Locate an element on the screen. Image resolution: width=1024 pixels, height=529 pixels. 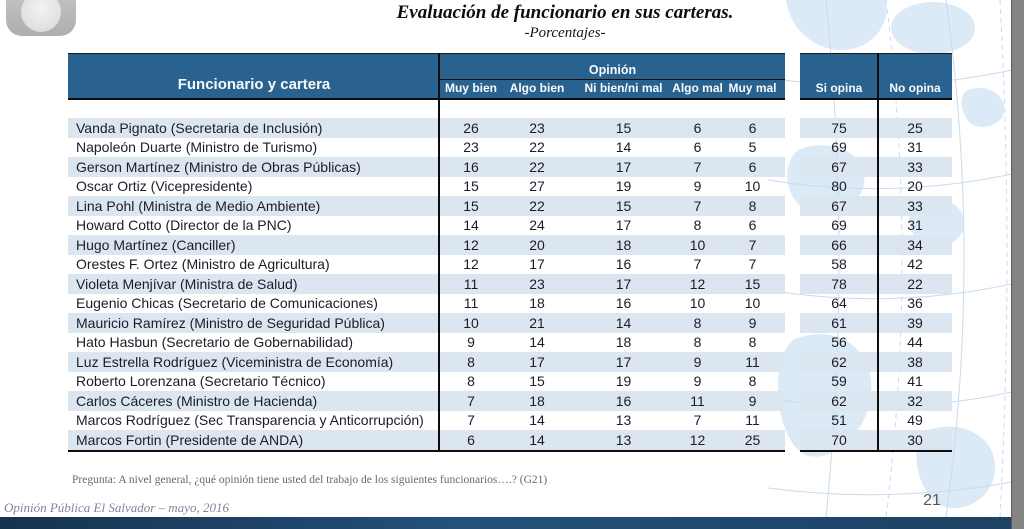
opina-table-header: Si opina No opina is located at coordinates (876, 76).